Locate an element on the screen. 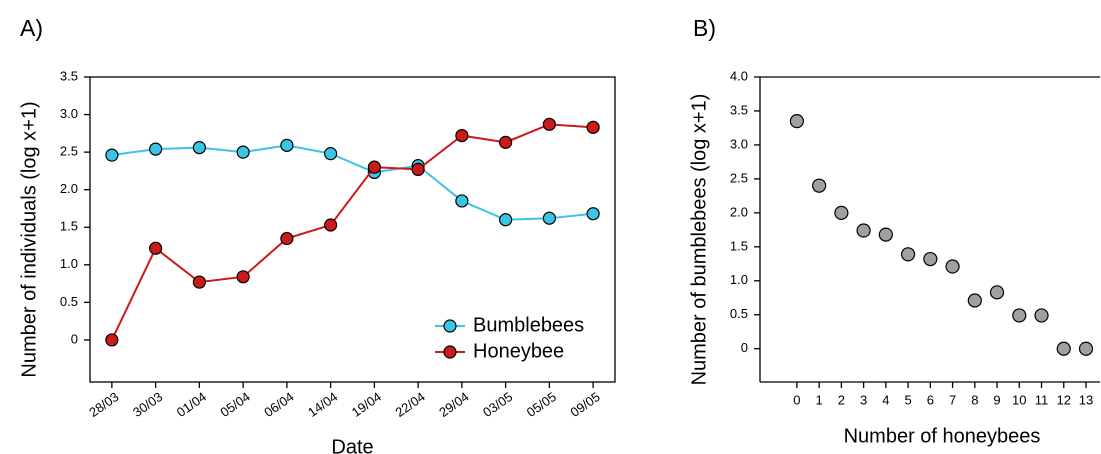  x-tick-label: 0 is located at coordinates (796, 399).